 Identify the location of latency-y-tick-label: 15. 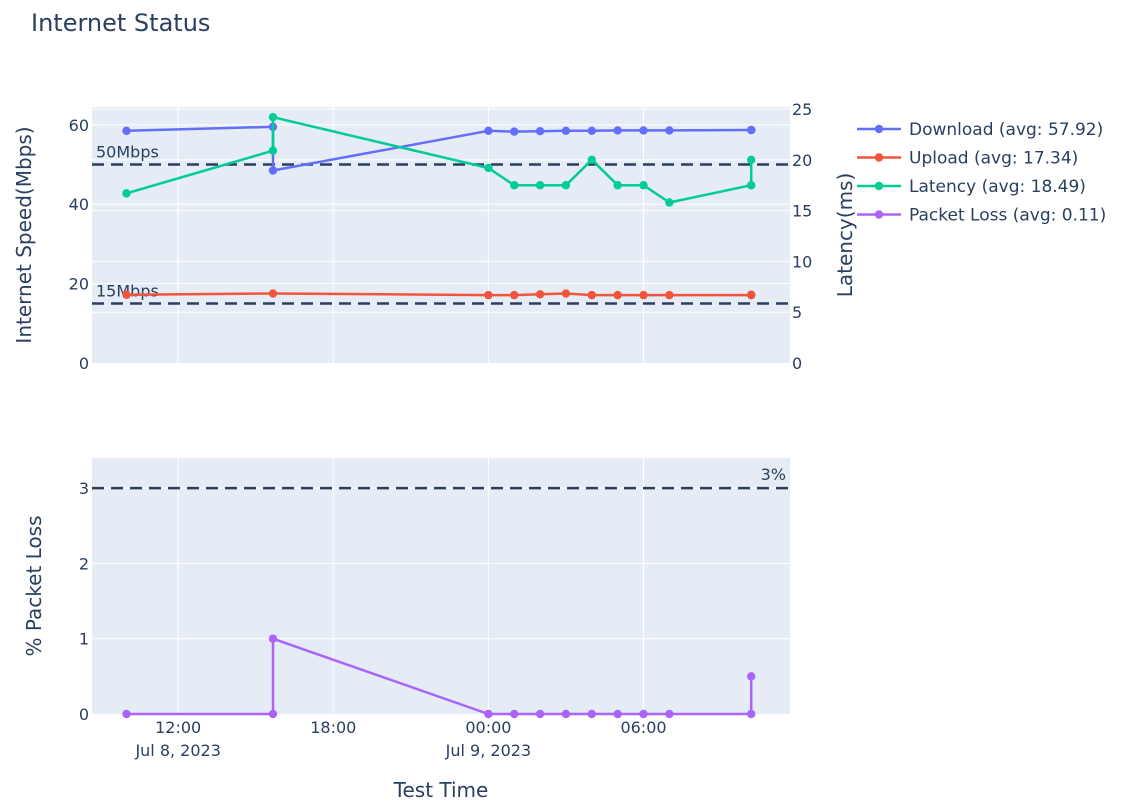
(802, 211).